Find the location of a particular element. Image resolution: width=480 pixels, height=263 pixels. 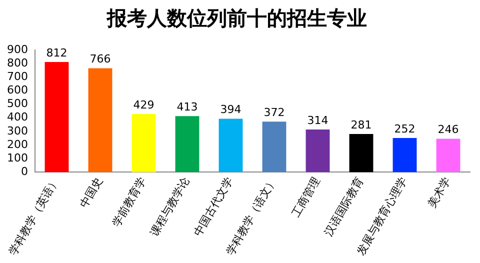

chart-title: 报考人数位列前十的招生专业 is located at coordinates (236, 18).